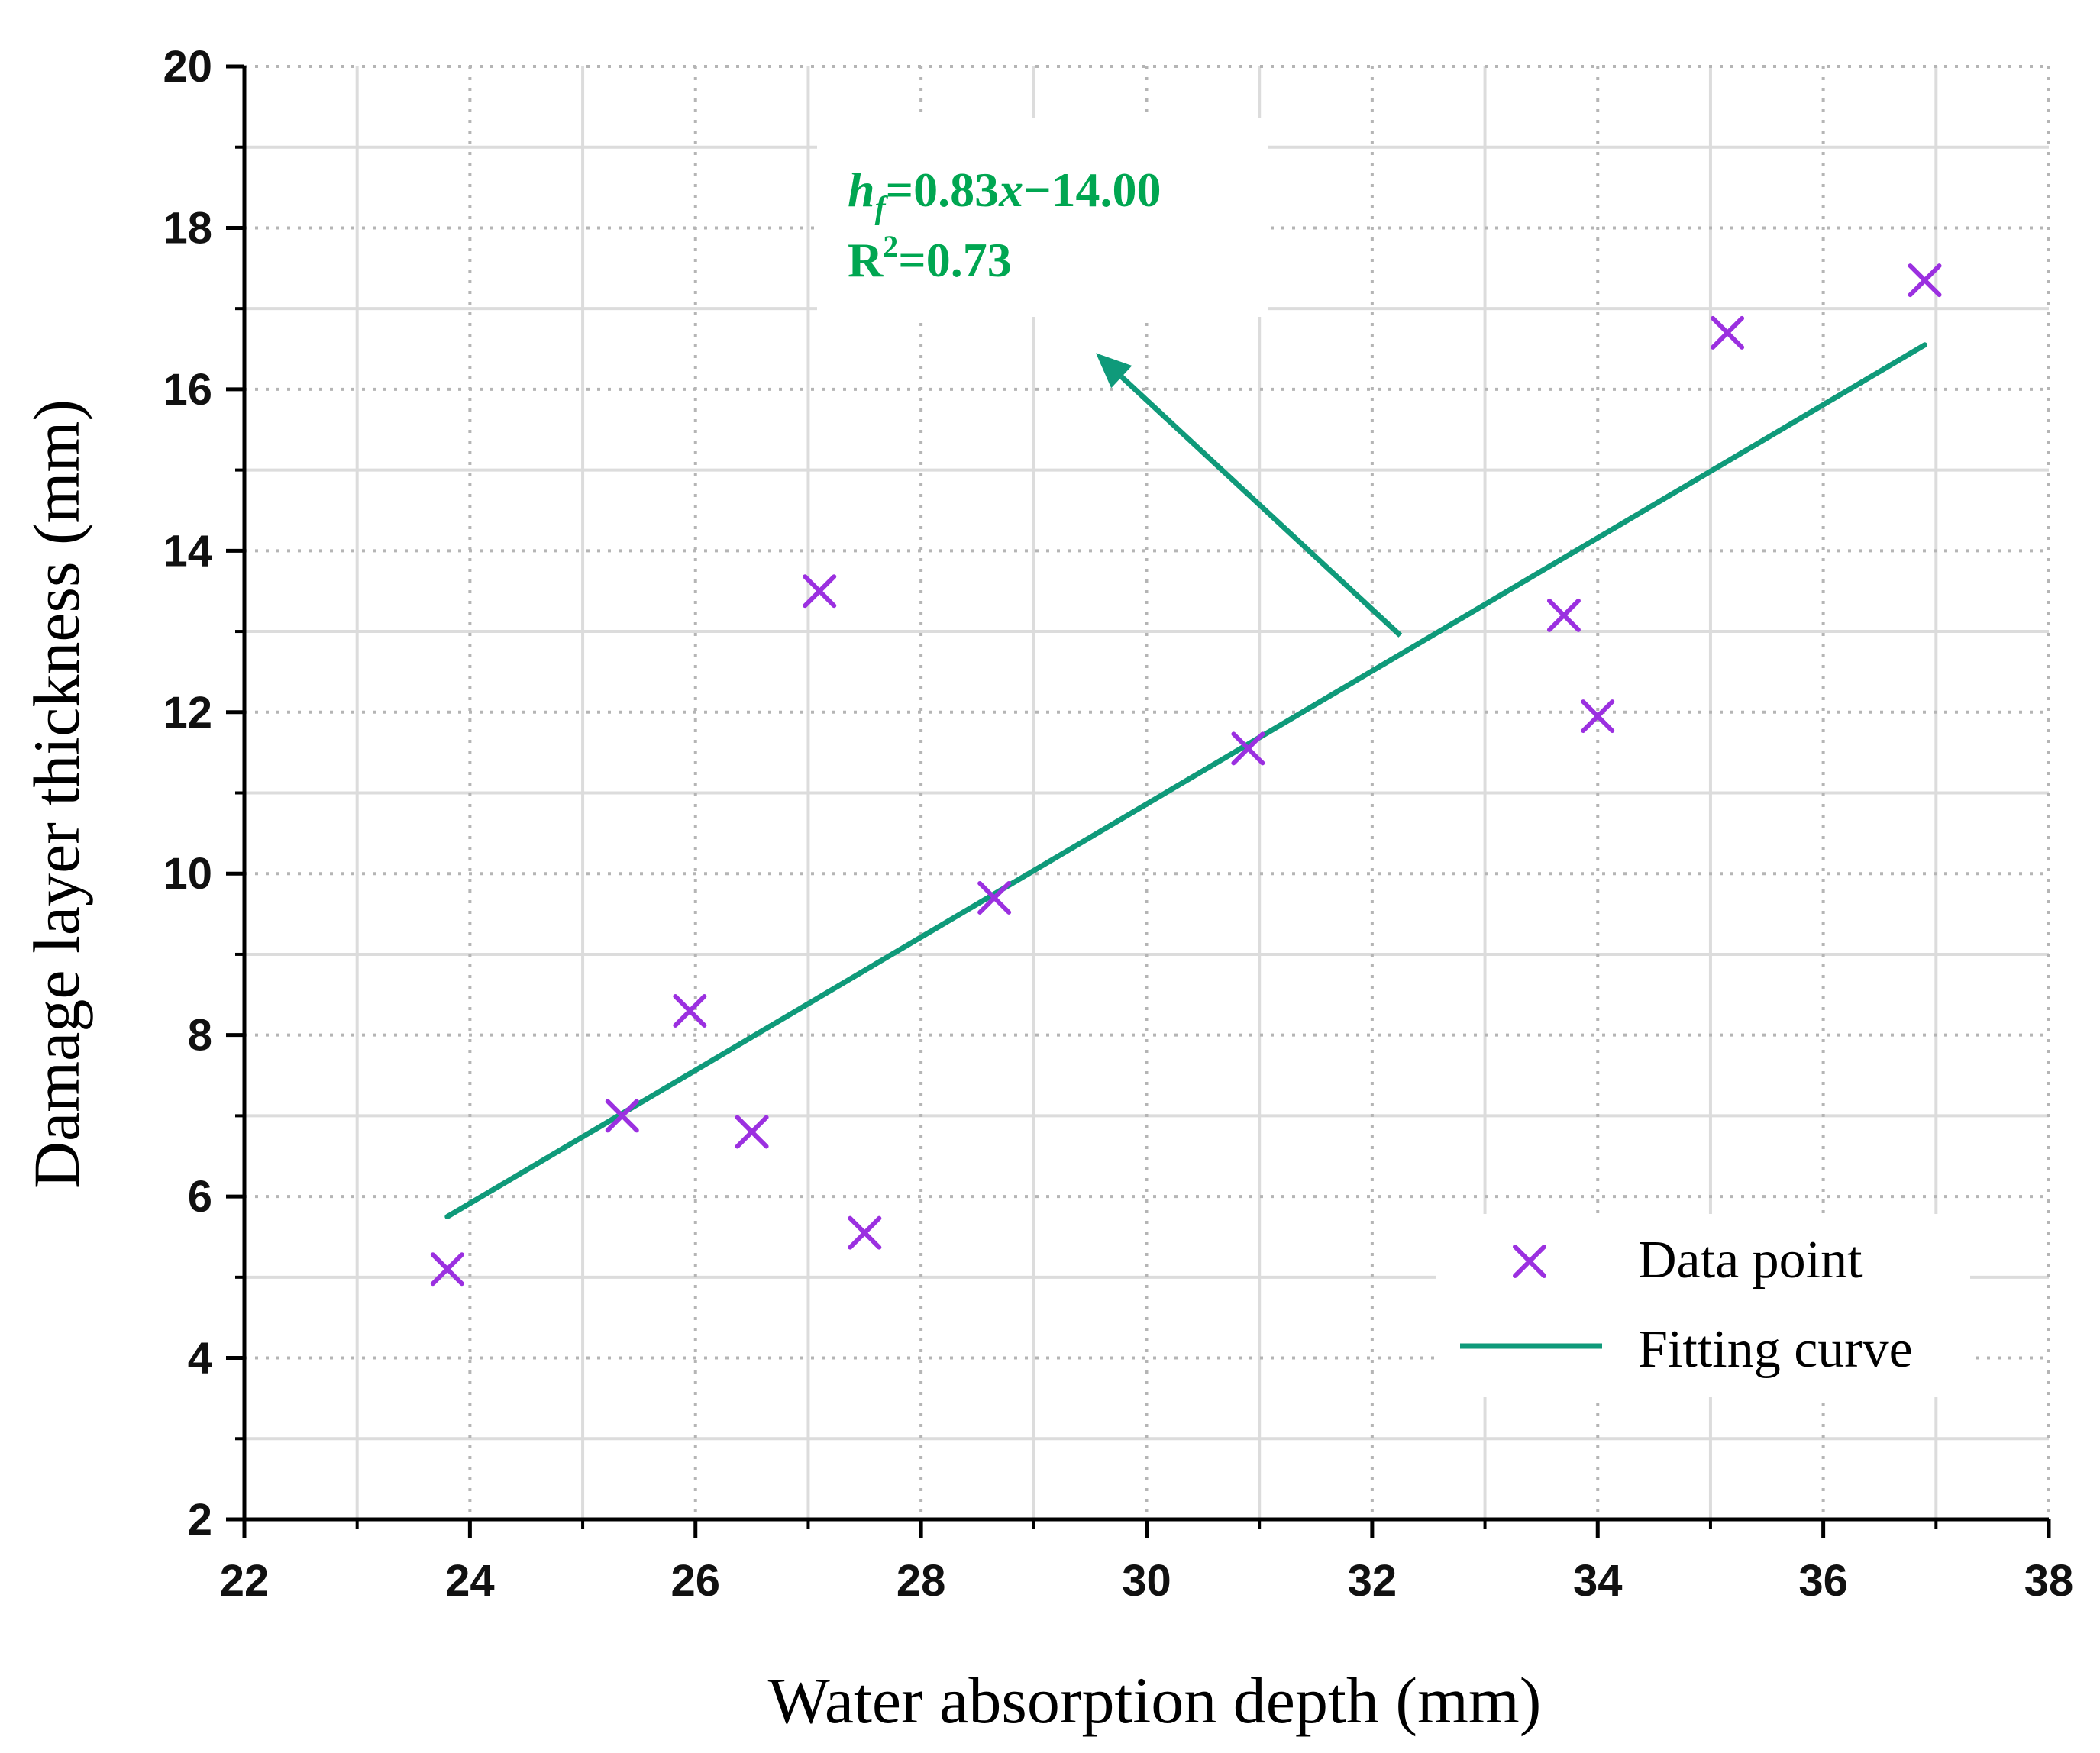 Image resolution: width=2100 pixels, height=1753 pixels. I want to click on eq-subscript: f, so click(882, 209).